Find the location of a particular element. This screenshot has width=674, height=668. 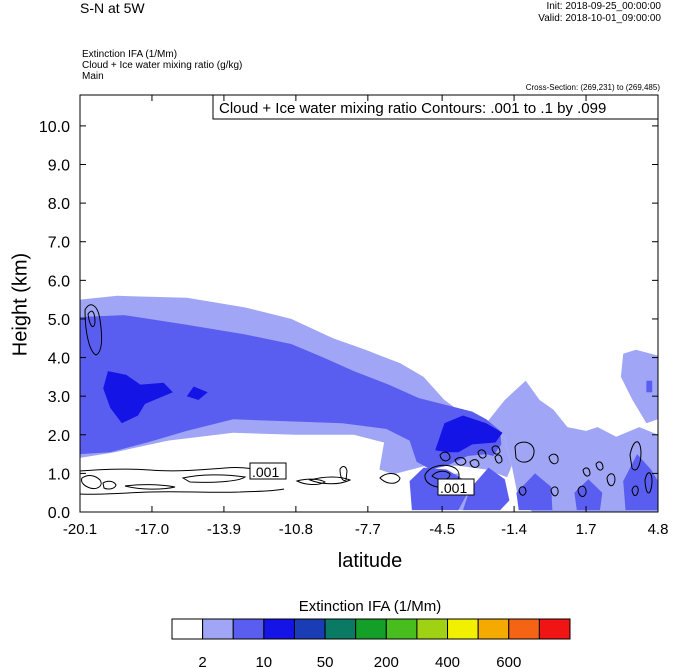

y-tick-label: 5.0 is located at coordinates (59, 320).